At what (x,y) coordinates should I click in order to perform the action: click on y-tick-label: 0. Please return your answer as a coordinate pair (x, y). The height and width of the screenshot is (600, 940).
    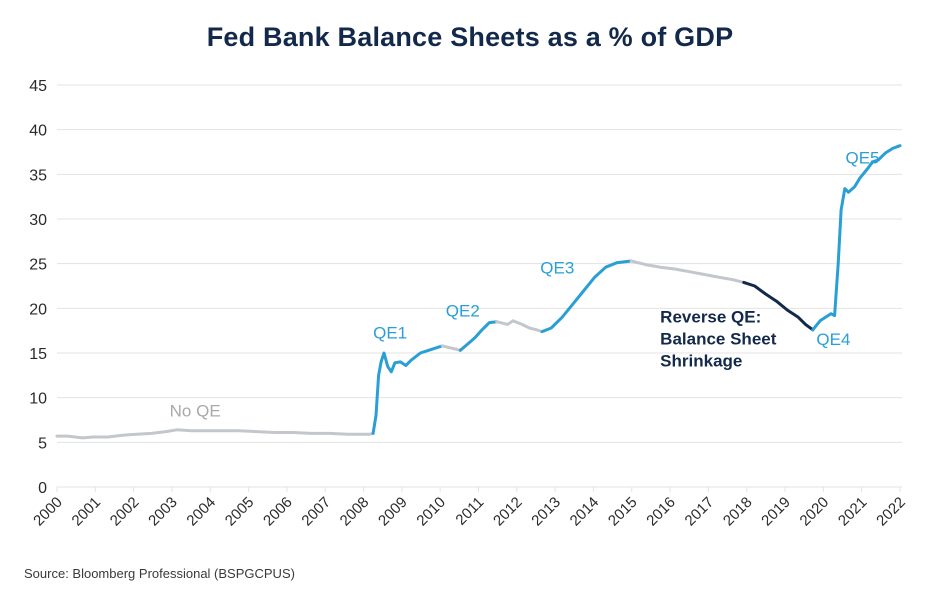
    Looking at the image, I should click on (42, 488).